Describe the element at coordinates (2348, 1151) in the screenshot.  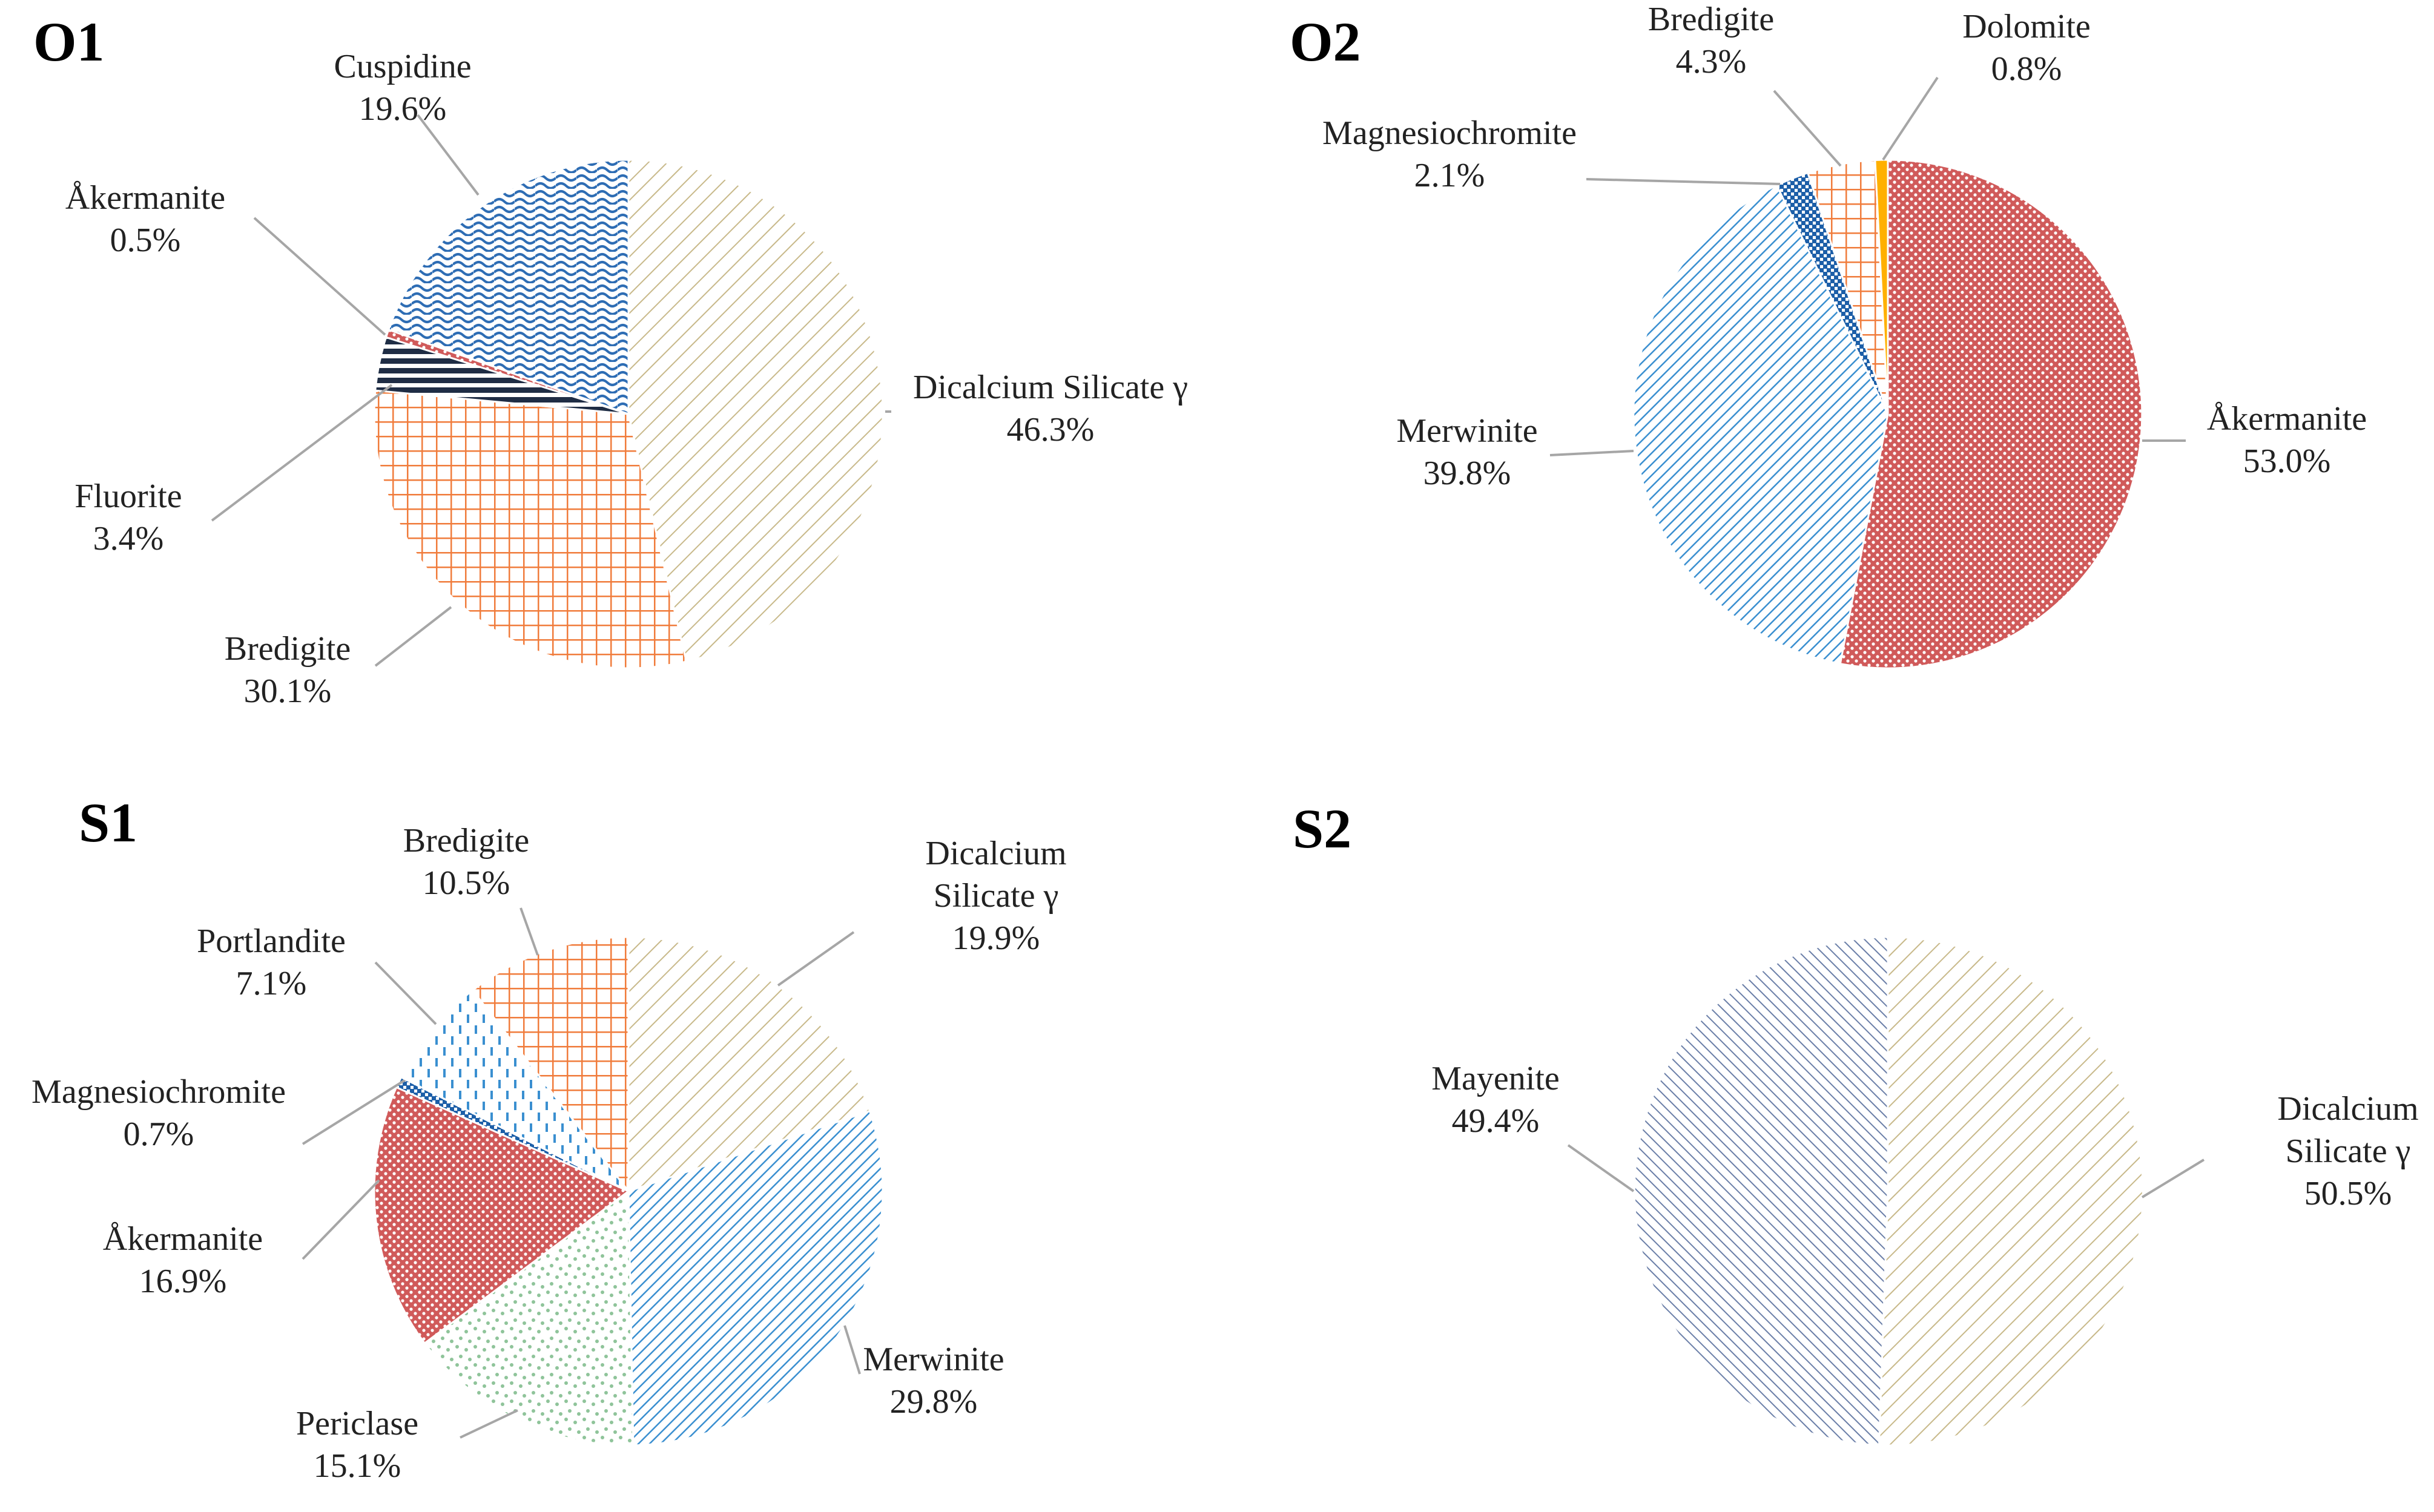
I see `data-label-dicalcium-silicate-: Dicalcium Silicate γ 50.5%` at that location.